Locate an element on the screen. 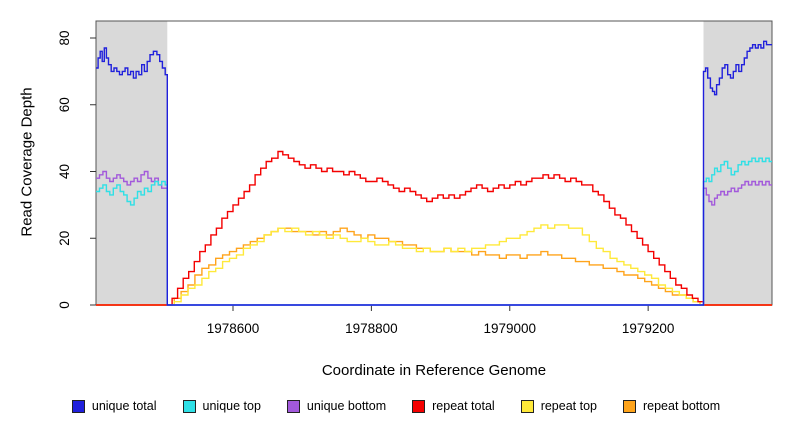  y-tick-label: 60 is located at coordinates (64, 104).